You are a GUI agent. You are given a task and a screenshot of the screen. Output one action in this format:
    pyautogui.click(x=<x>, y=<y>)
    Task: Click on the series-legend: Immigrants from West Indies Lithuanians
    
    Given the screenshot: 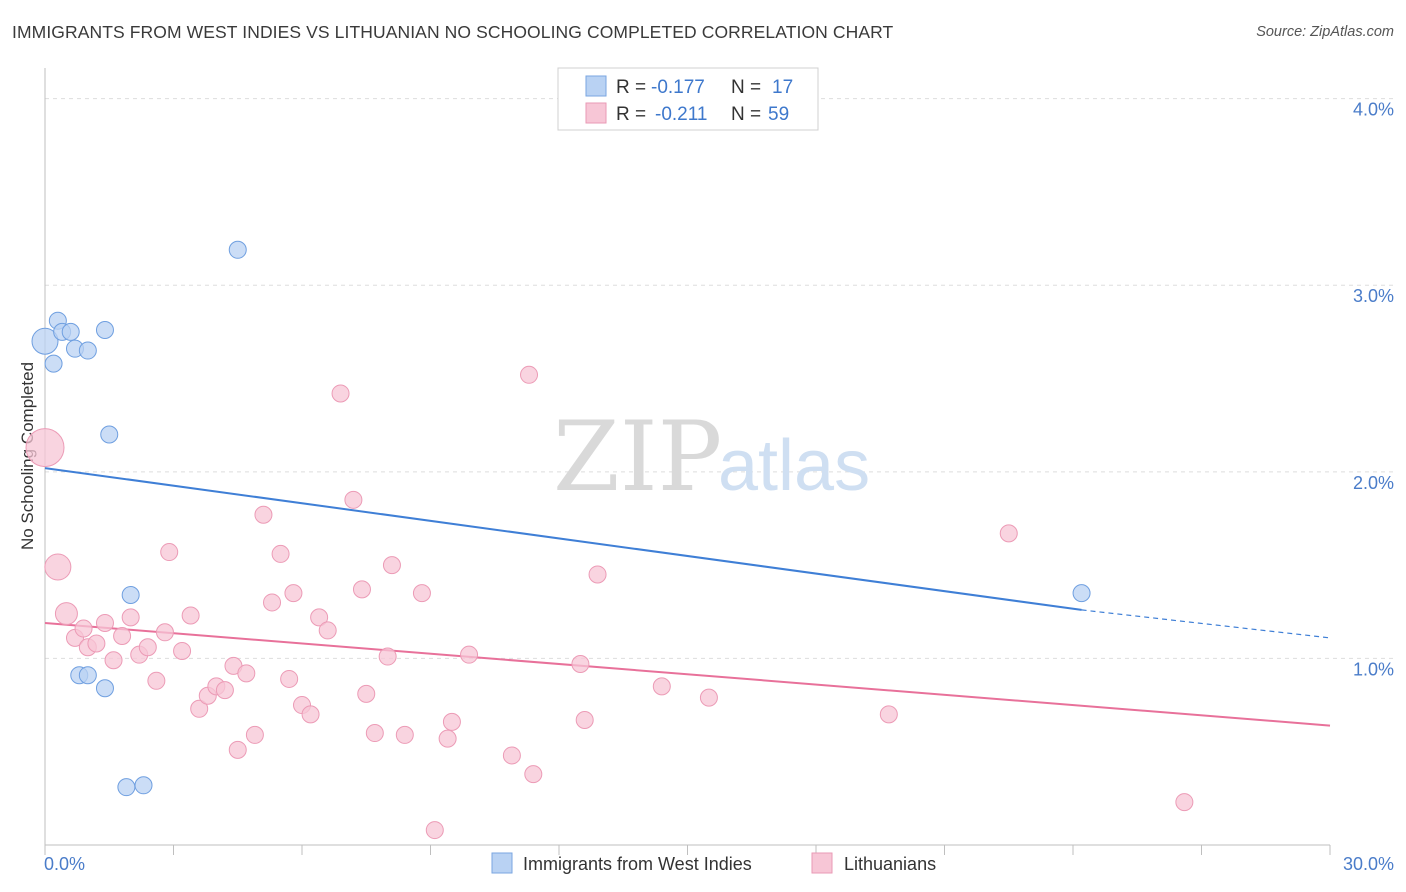 What is the action you would take?
    pyautogui.click(x=713, y=863)
    